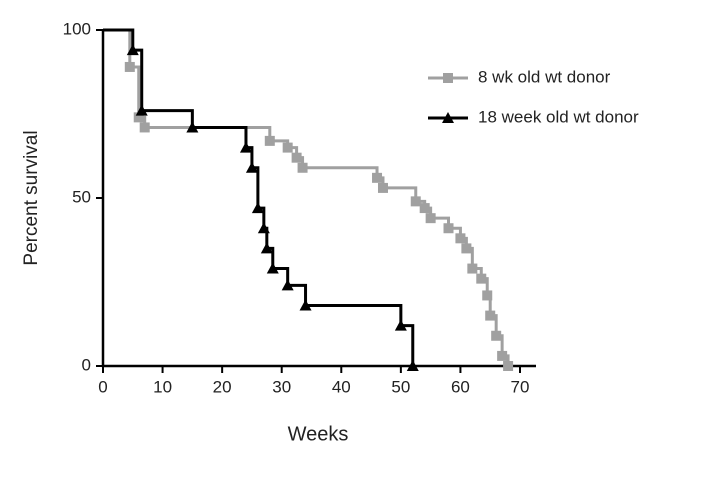 This screenshot has width=720, height=481. What do you see at coordinates (558, 116) in the screenshot?
I see `legend-label: 18 week old wt donor` at bounding box center [558, 116].